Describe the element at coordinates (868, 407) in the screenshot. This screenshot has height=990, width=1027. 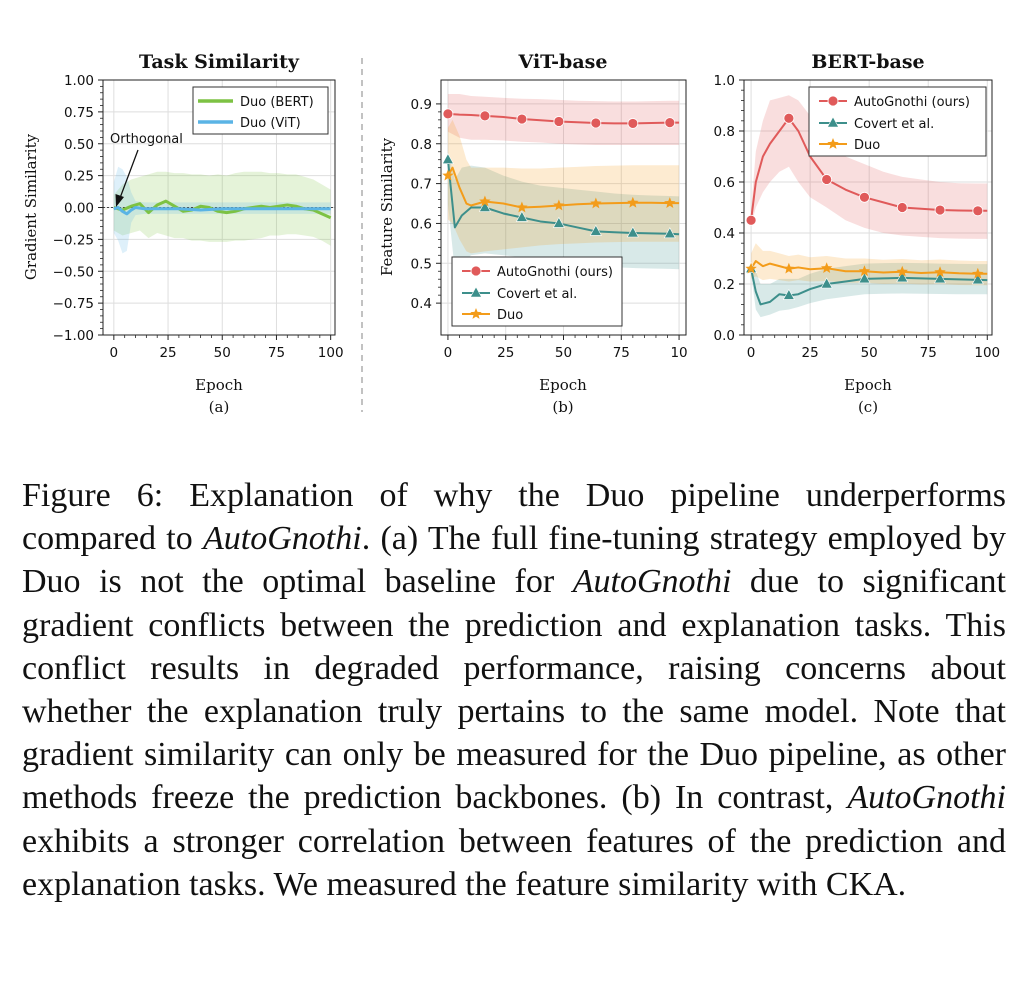
I see `panel-label: (c)` at that location.